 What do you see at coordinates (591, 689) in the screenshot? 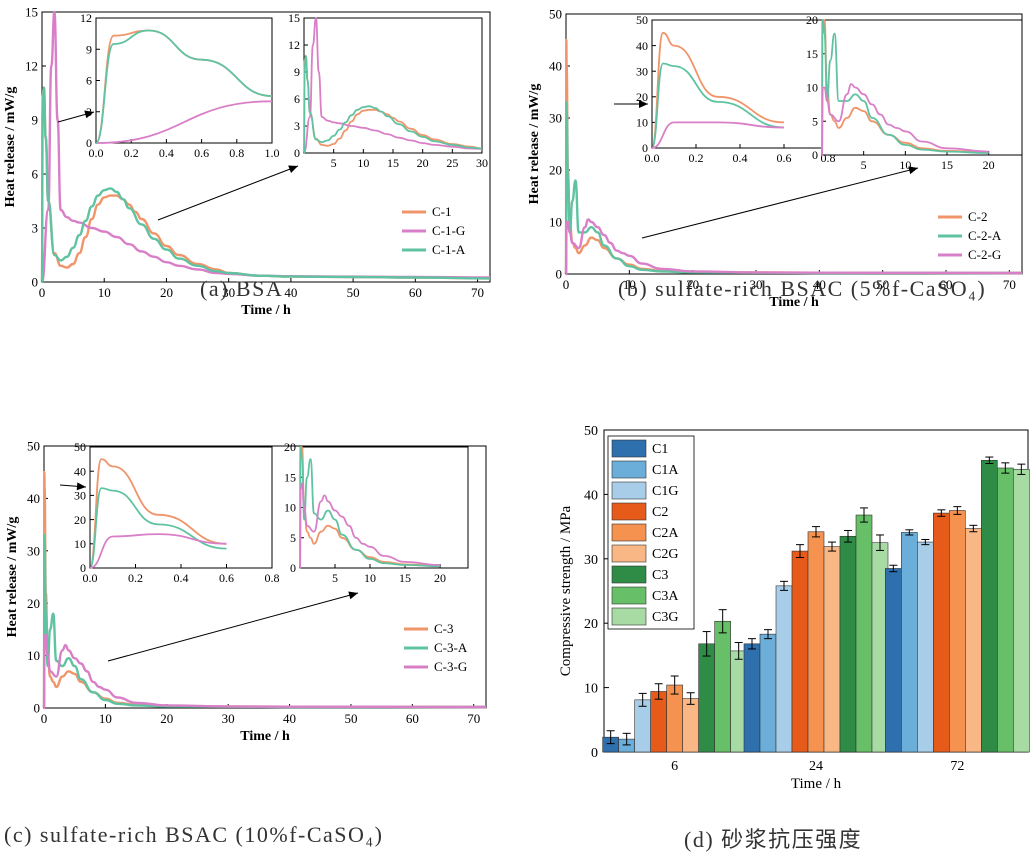
I see `chart-d-ytick-label: 10` at bounding box center [591, 689].